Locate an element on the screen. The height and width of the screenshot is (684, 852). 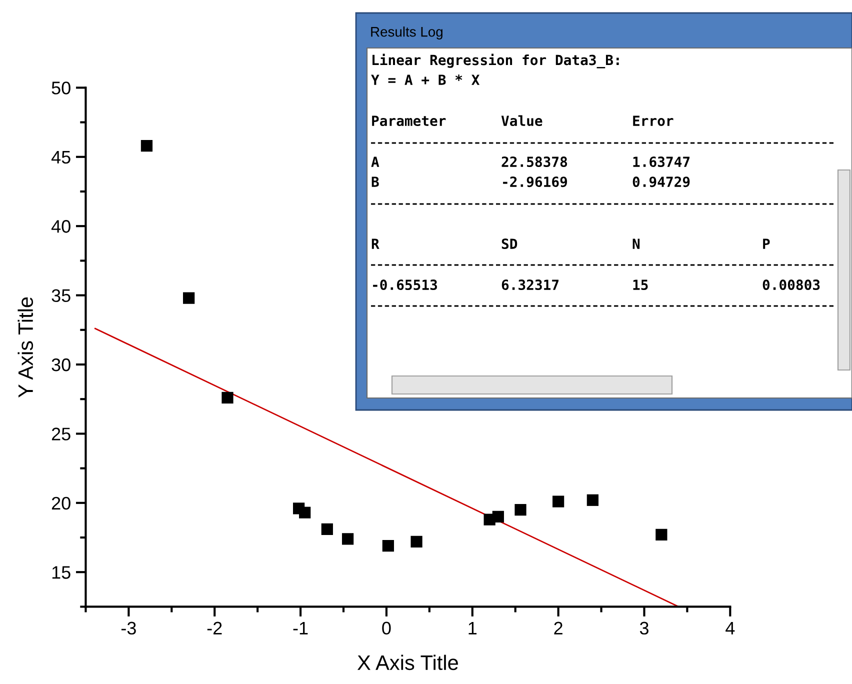
y-tick-label: 30 is located at coordinates (61, 365).